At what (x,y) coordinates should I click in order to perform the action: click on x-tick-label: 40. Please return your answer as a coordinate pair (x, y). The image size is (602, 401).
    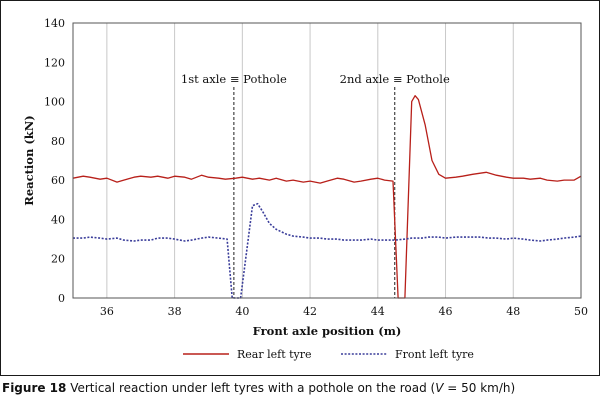
    Looking at the image, I should click on (242, 311).